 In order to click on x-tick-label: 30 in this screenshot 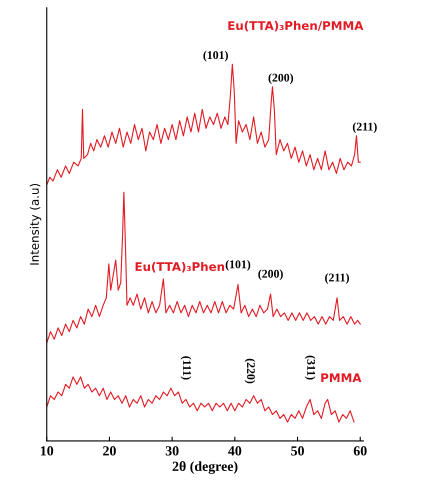, I will do `click(172, 451)`.